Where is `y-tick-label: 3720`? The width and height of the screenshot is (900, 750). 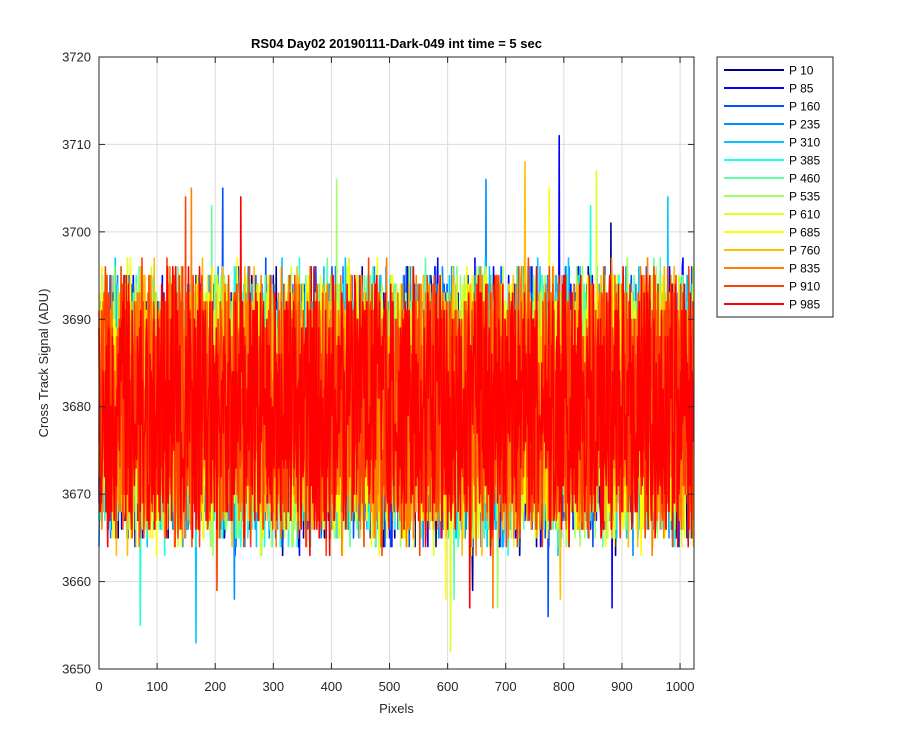 y-tick-label: 3720 is located at coordinates (76, 57).